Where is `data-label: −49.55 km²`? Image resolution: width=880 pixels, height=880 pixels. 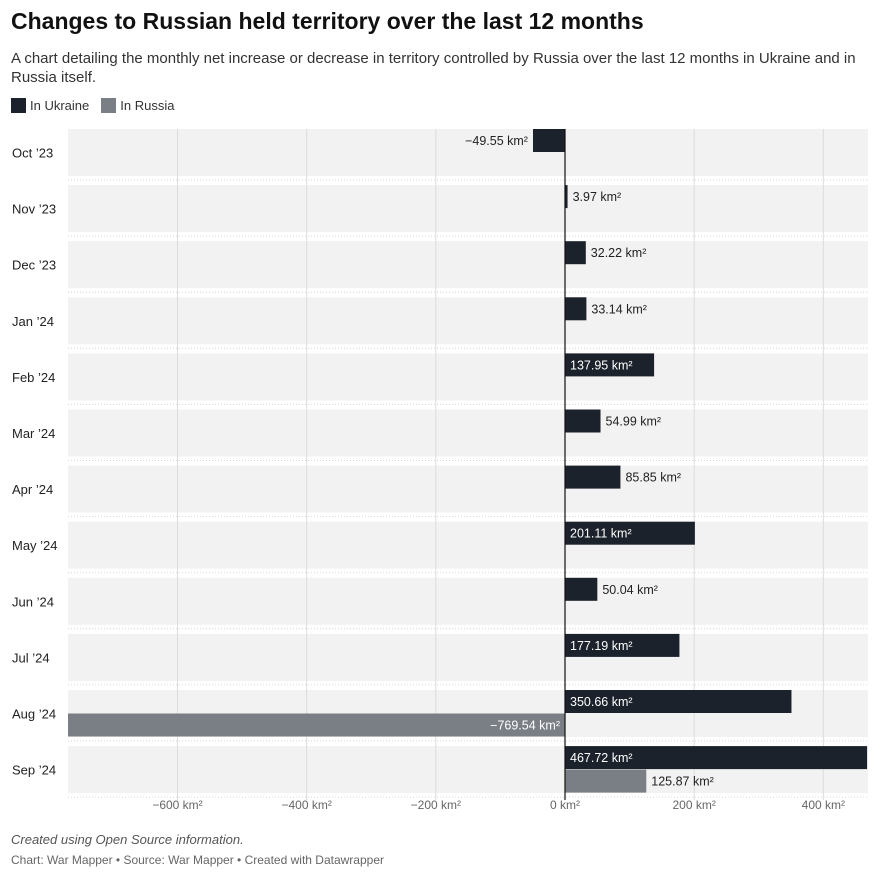 data-label: −49.55 km² is located at coordinates (496, 141).